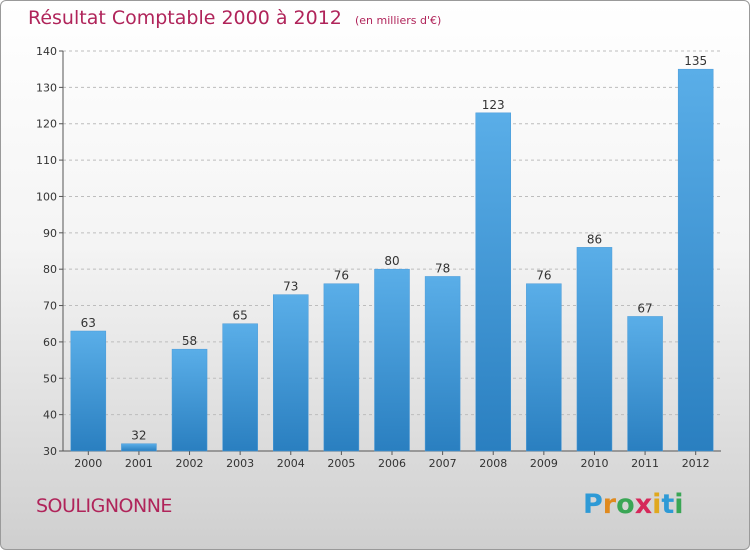 The width and height of the screenshot is (750, 550). Describe the element at coordinates (594, 463) in the screenshot. I see `x-tick-label: 2010` at that location.